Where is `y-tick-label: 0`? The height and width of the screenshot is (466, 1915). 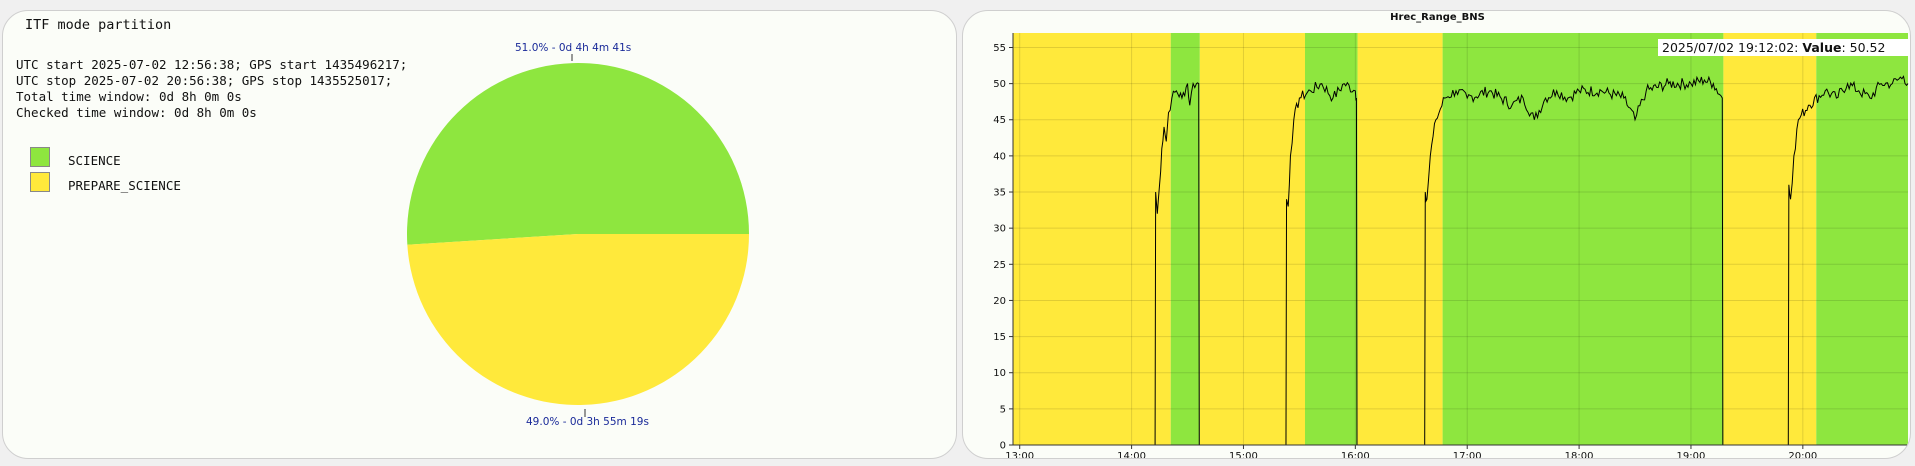 y-tick-label: 0 is located at coordinates (1003, 446).